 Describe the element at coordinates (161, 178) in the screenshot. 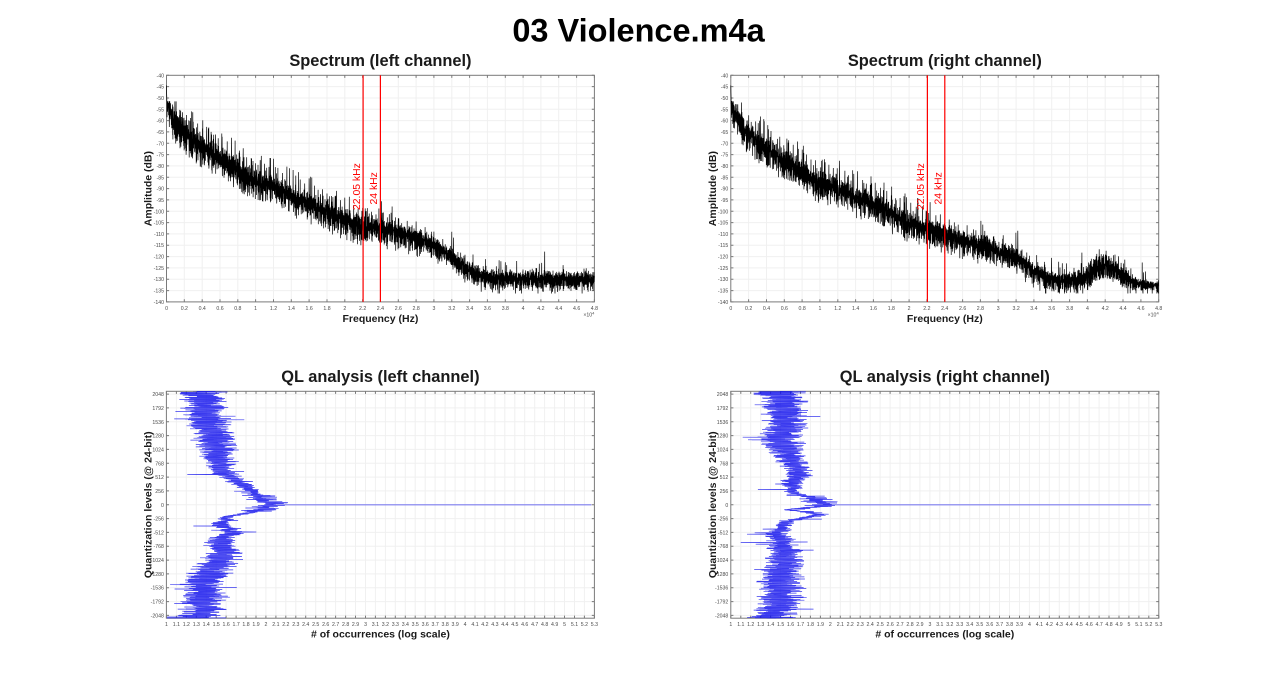

I see `svg-text: -85` at that location.